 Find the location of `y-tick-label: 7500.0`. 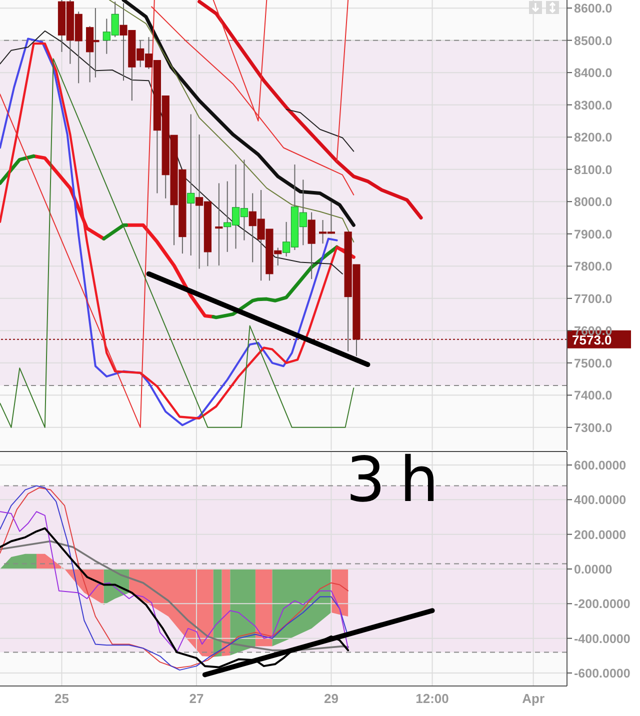

y-tick-label: 7500.0 is located at coordinates (593, 363).